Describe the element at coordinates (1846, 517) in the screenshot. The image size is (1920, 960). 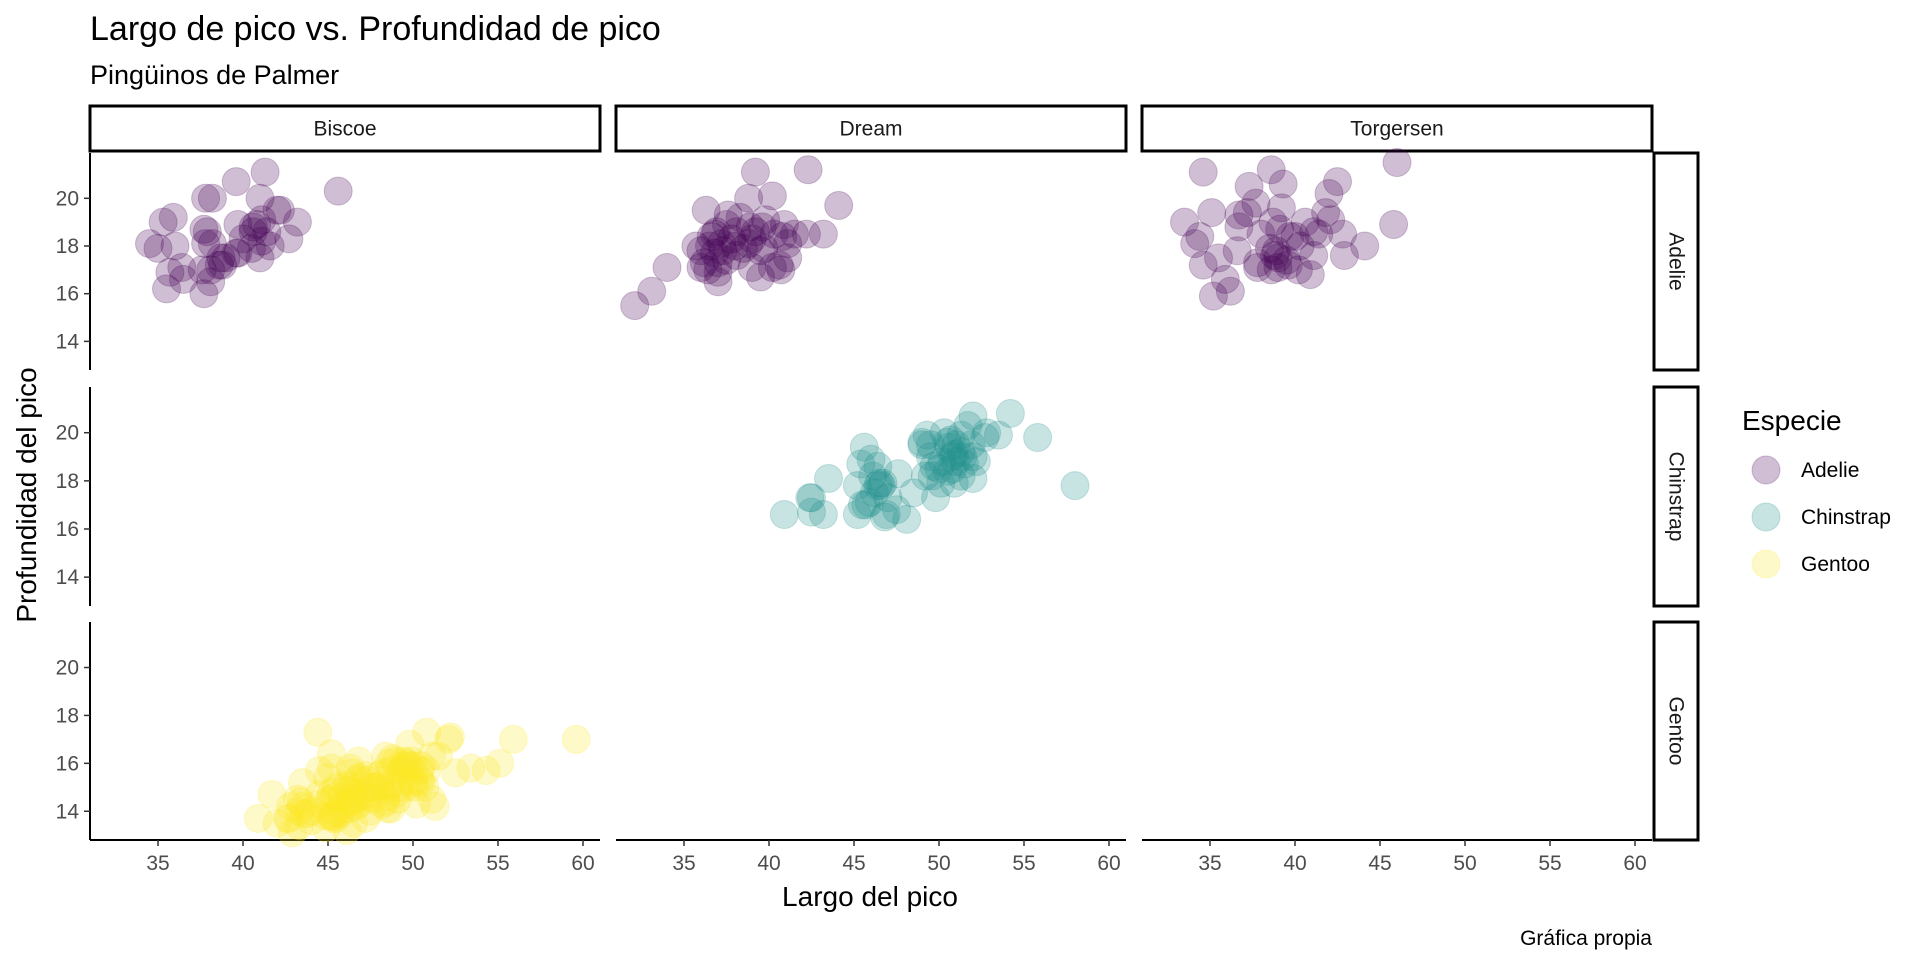
I see `legend-label: Chinstrap` at that location.